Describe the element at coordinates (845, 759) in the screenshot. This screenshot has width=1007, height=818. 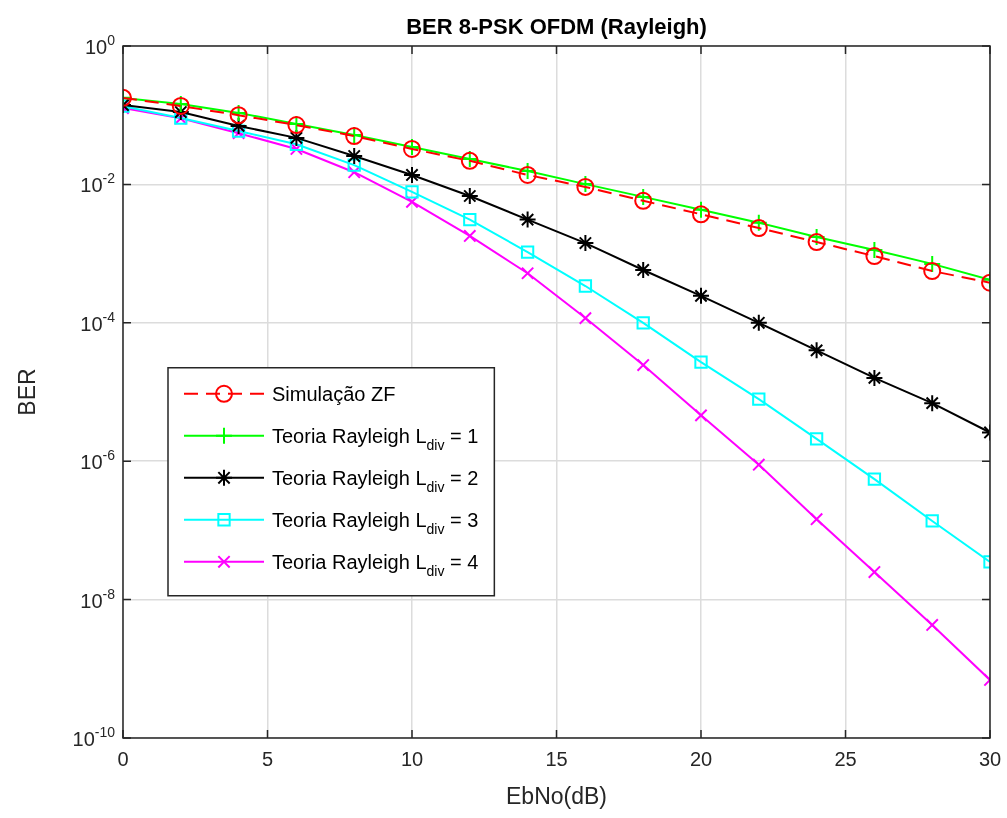
I see `x-tick-label: 25` at that location.